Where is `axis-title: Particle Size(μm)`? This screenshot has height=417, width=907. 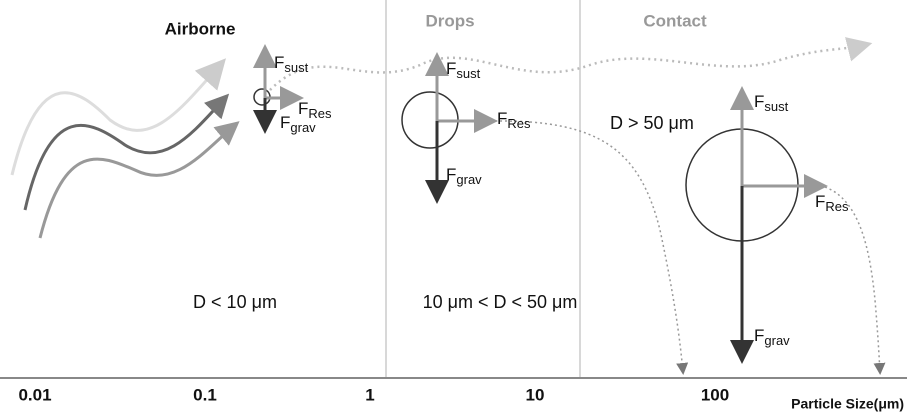
axis-title: Particle Size(μm) is located at coordinates (847, 404).